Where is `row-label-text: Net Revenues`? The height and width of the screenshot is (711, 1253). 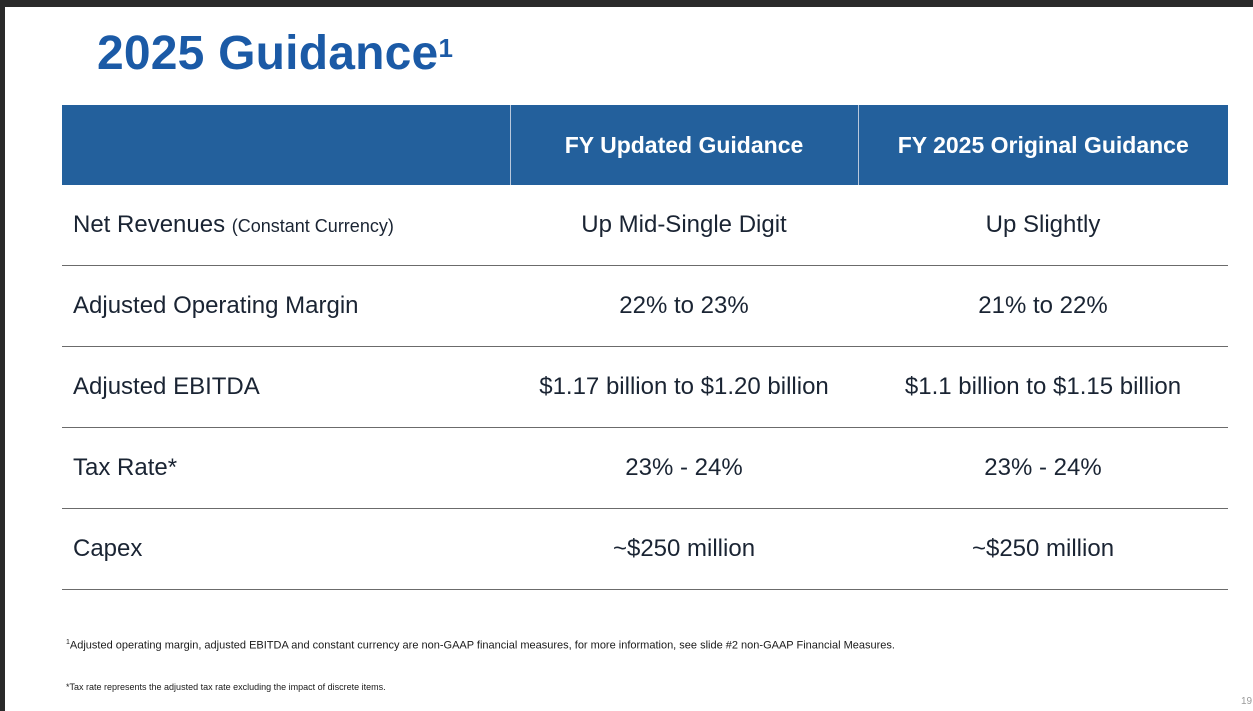 row-label-text: Net Revenues is located at coordinates (149, 224).